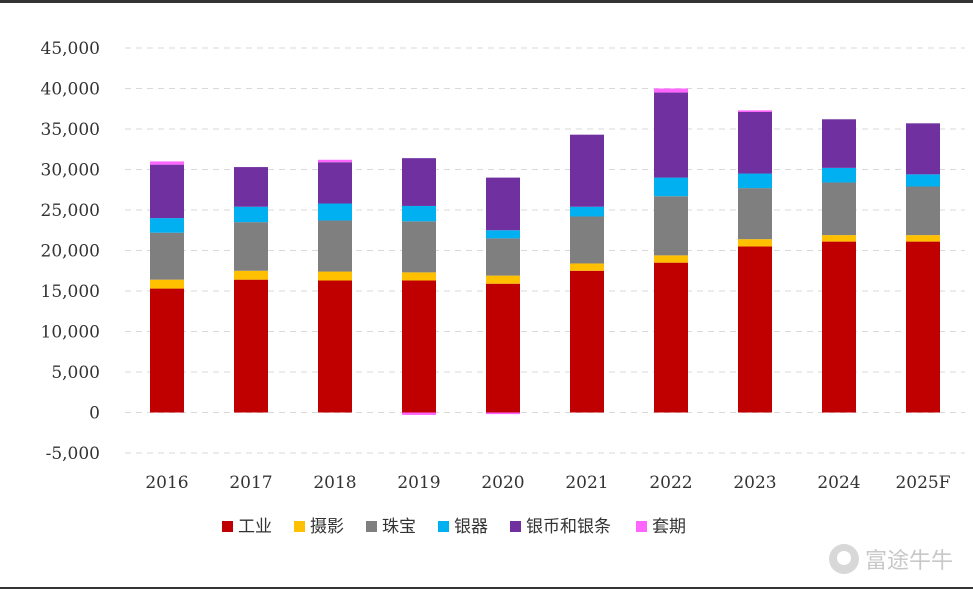 This screenshot has height=589, width=973. I want to click on y-tick-label: 45,000, so click(70, 49).